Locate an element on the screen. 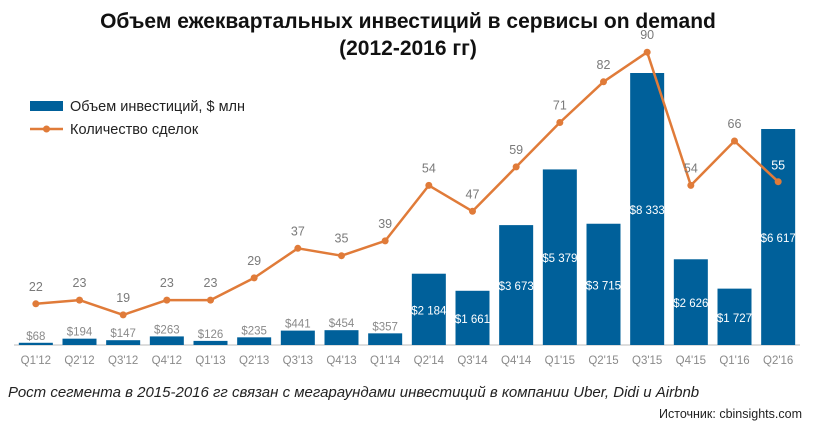  x-tick-label: Q3'13 is located at coordinates (298, 361).